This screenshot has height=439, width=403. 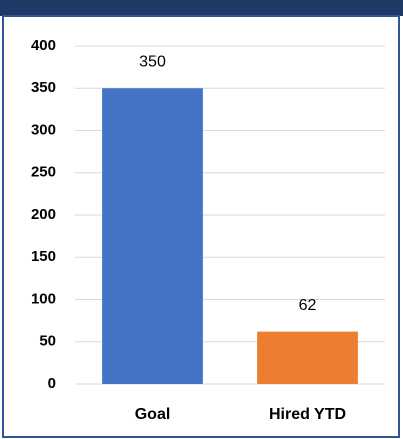 I want to click on x-tick-label: Hired YTD, so click(x=307, y=414).